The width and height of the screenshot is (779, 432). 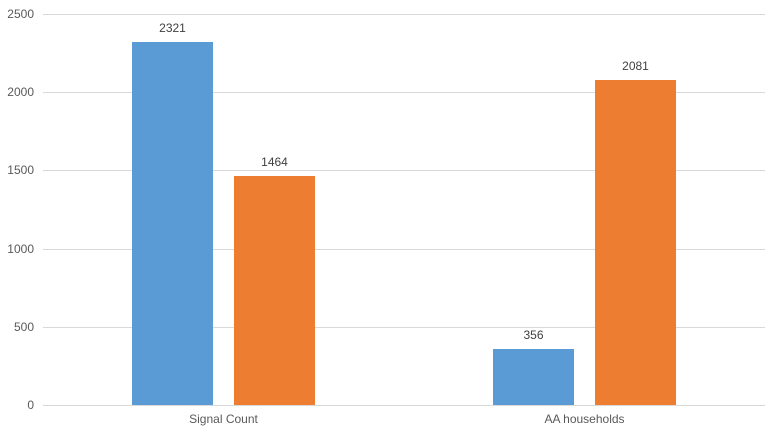 I want to click on bar-data-label: 2321, so click(x=172, y=28).